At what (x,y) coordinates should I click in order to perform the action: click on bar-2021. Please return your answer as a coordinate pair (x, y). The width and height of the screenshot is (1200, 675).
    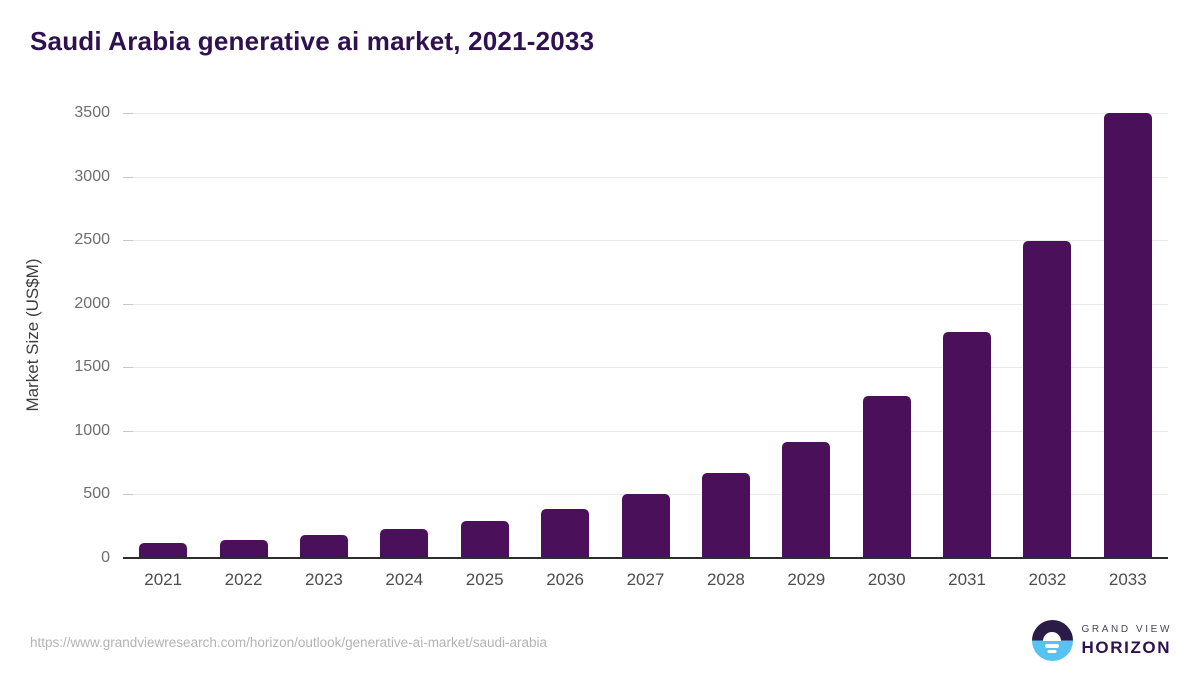
    Looking at the image, I should click on (163, 550).